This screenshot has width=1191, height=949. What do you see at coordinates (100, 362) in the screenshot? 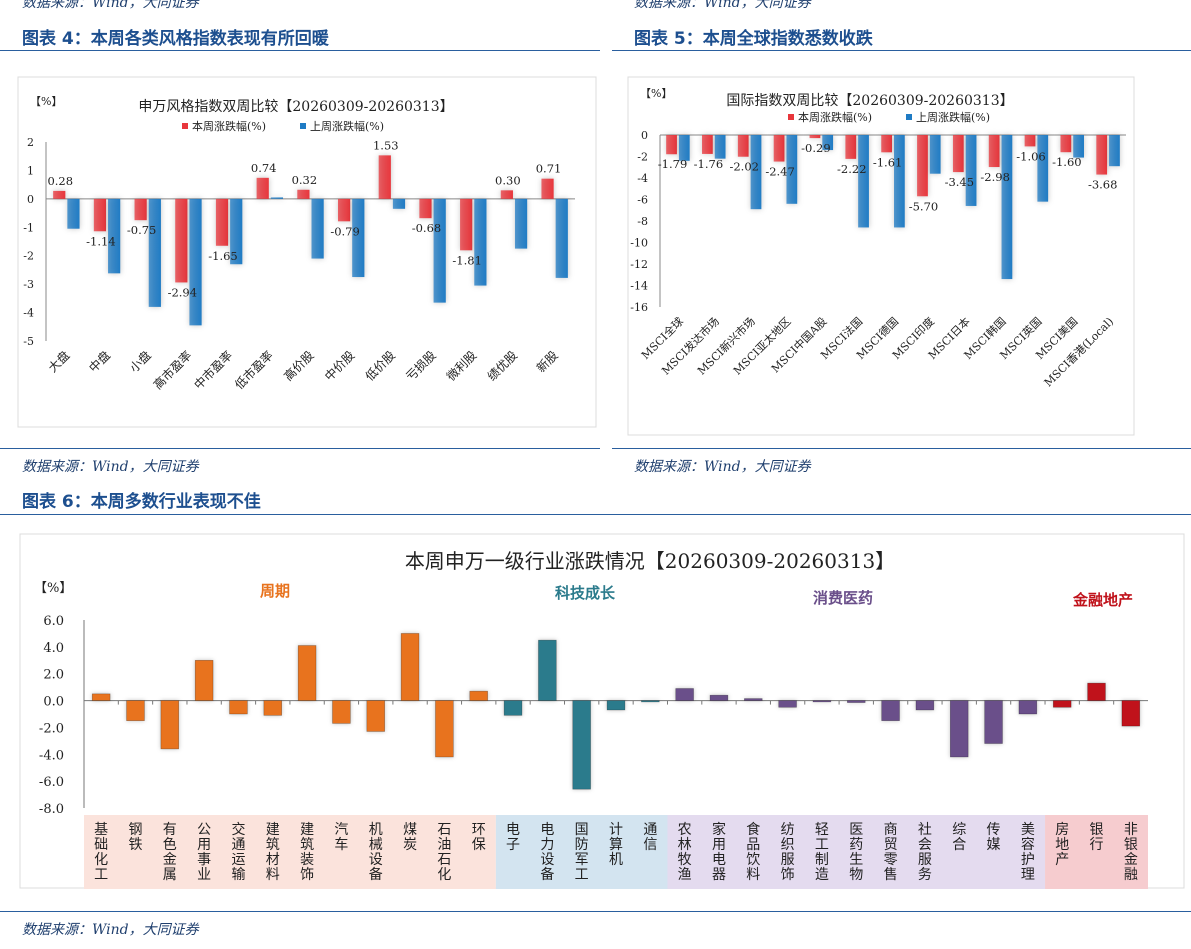
I see `fig4-category-label: 中盘` at bounding box center [100, 362].